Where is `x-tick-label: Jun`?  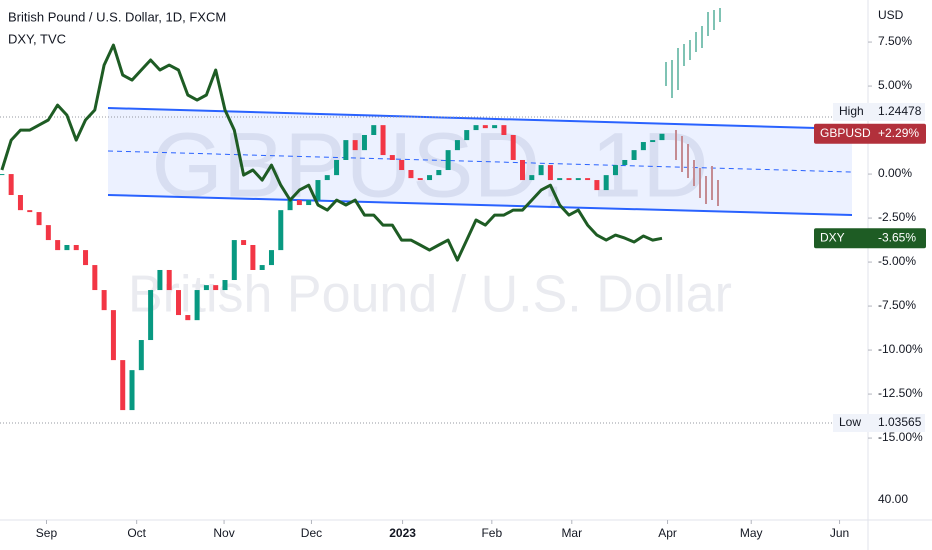 x-tick-label: Jun is located at coordinates (839, 533).